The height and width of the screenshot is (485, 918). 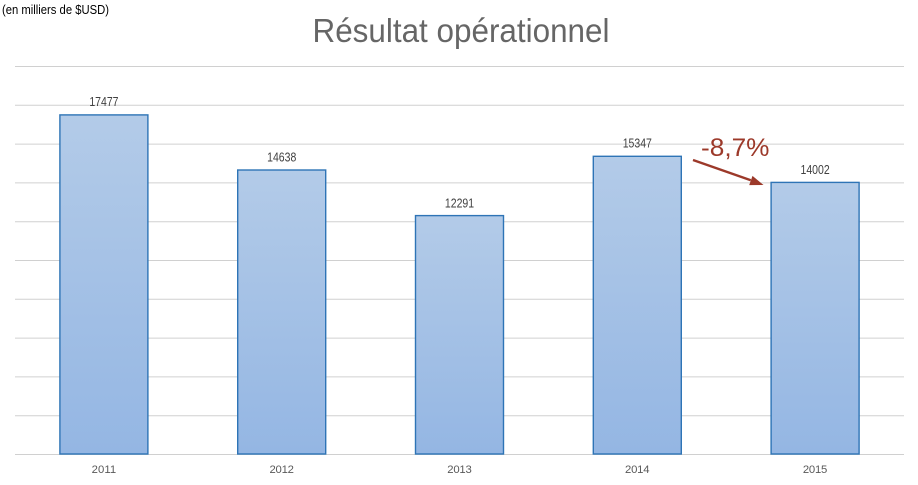 What do you see at coordinates (459, 204) in the screenshot?
I see `svg-text: 12291` at bounding box center [459, 204].